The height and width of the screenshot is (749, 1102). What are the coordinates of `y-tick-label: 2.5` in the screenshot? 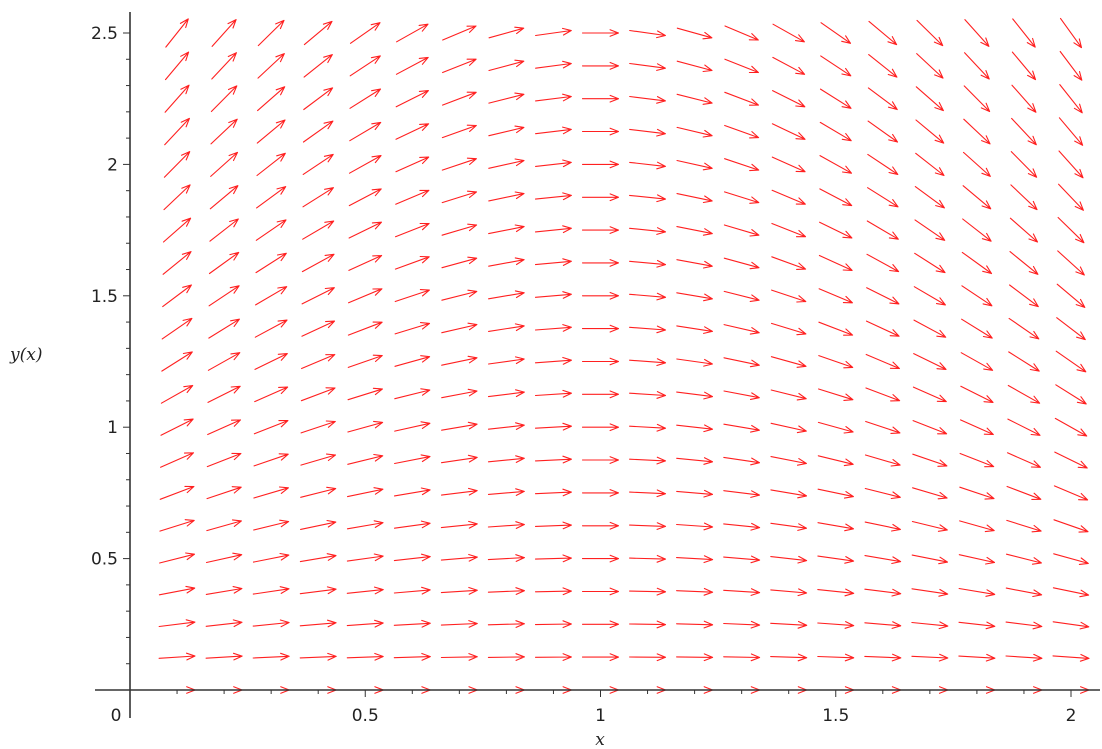 It's located at (104, 34).